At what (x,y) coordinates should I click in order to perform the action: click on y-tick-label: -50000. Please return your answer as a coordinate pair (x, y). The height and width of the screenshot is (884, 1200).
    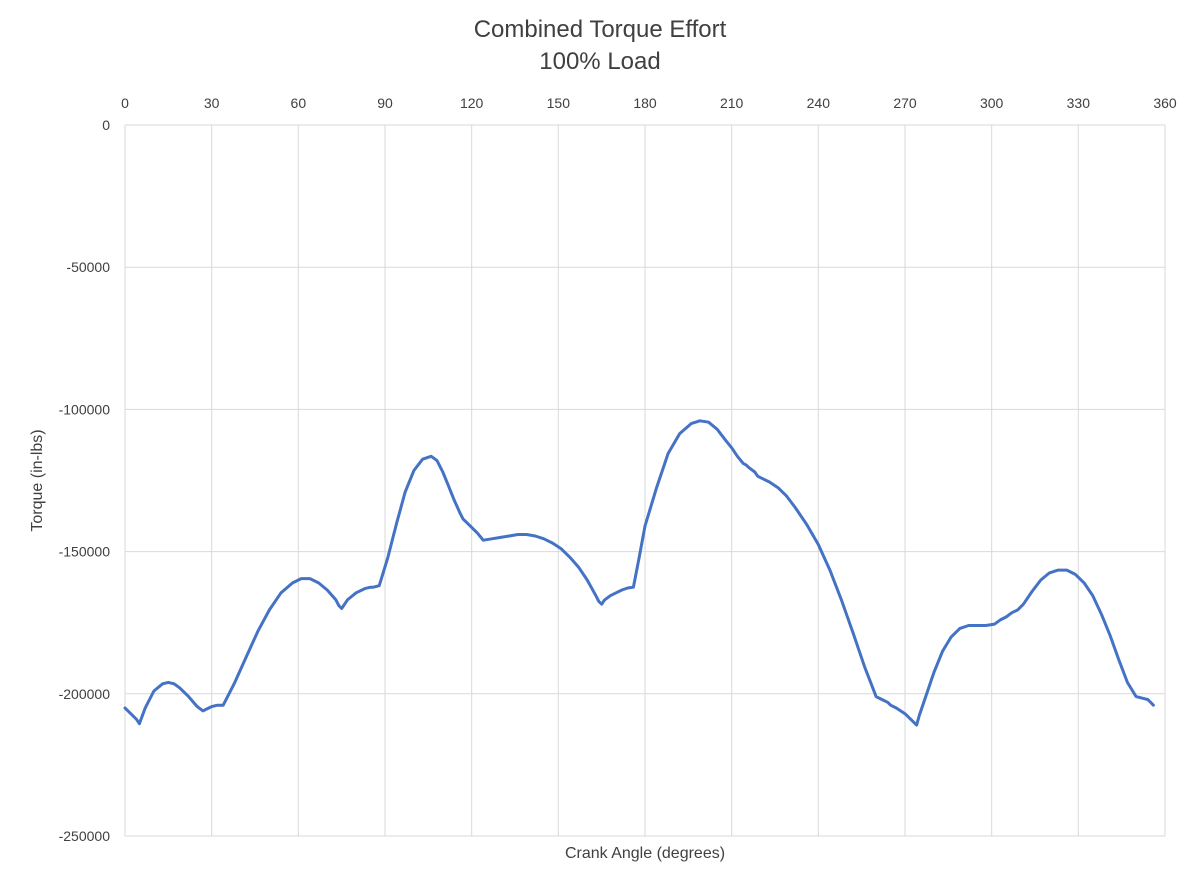
    Looking at the image, I should click on (88, 267).